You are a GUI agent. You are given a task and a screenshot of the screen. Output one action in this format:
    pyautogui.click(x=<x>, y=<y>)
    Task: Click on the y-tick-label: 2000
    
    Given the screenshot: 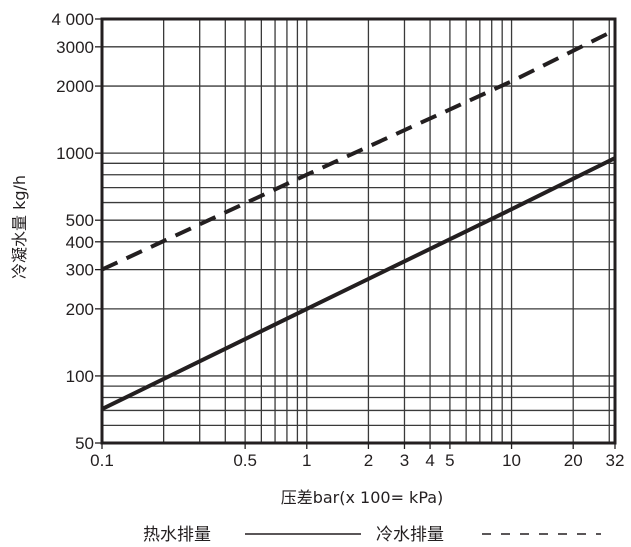 What is the action you would take?
    pyautogui.click(x=75, y=86)
    